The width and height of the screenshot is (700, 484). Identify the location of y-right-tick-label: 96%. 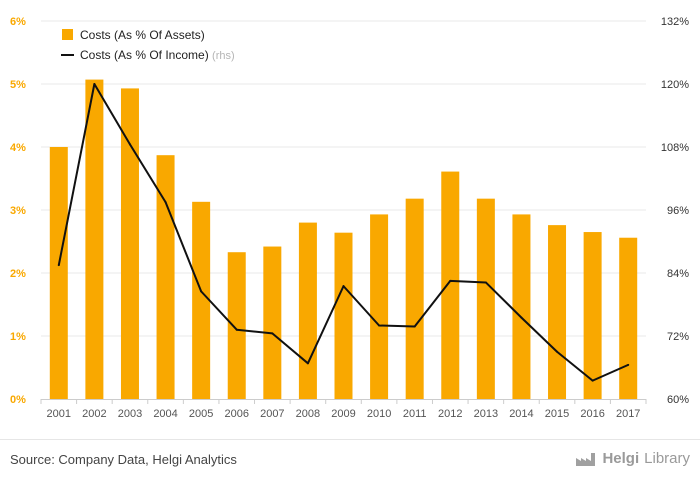
(678, 211).